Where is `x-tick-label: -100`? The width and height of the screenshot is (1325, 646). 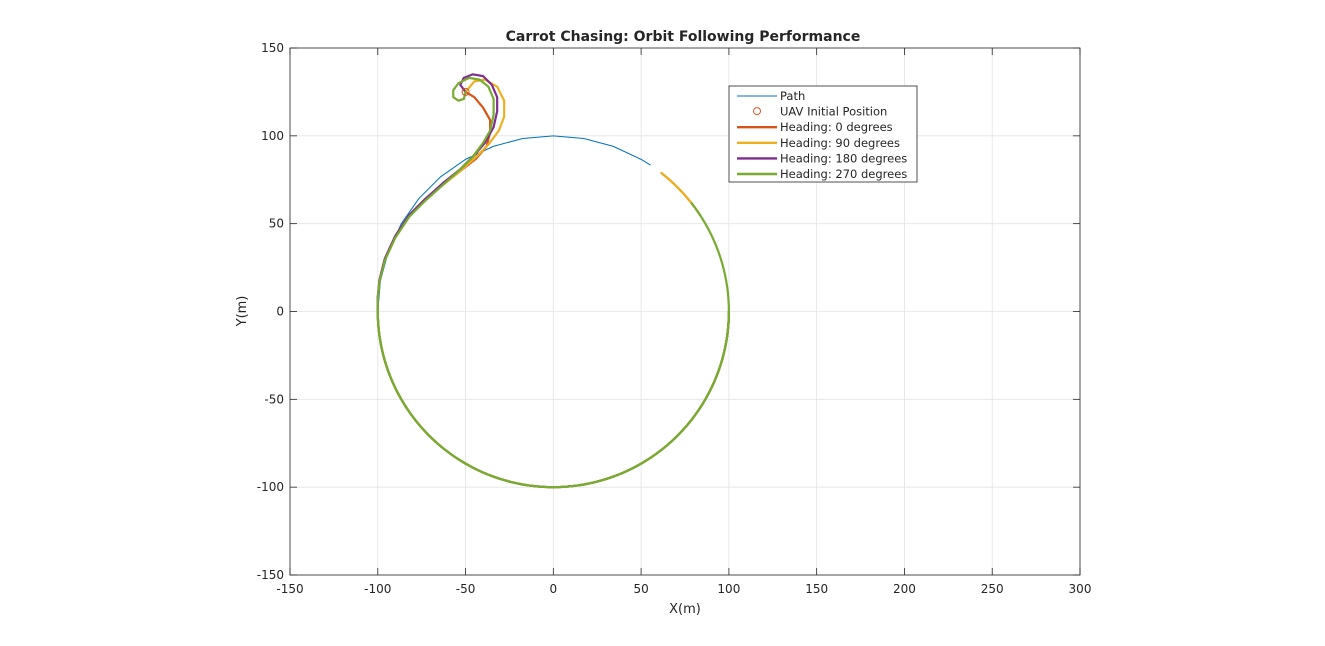
x-tick-label: -100 is located at coordinates (377, 589).